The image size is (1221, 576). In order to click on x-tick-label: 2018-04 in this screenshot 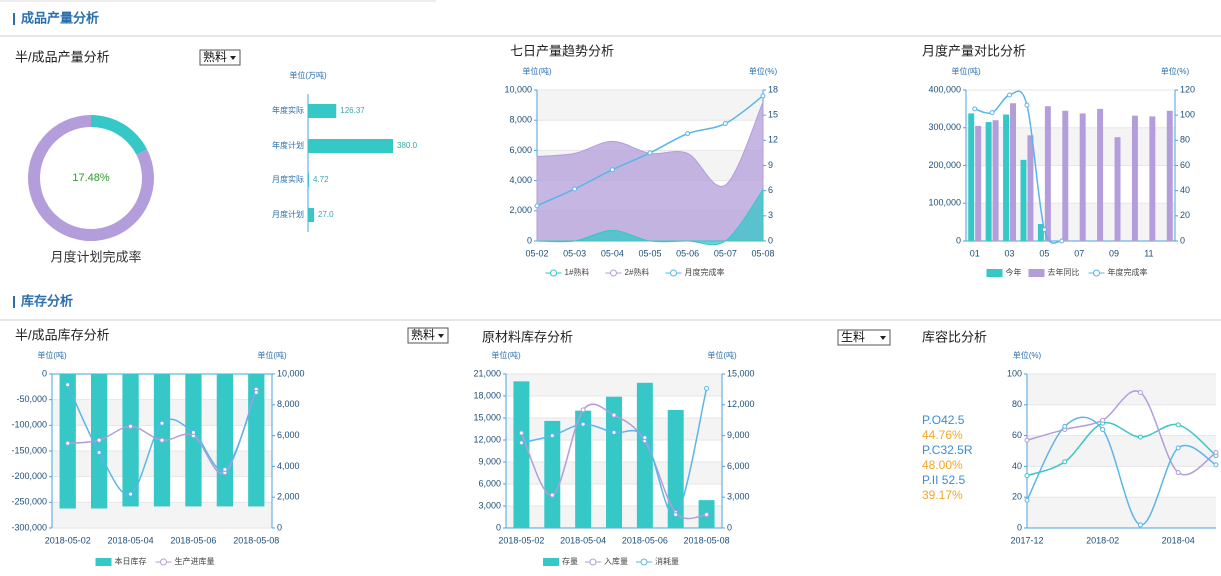, I will do `click(1178, 540)`.